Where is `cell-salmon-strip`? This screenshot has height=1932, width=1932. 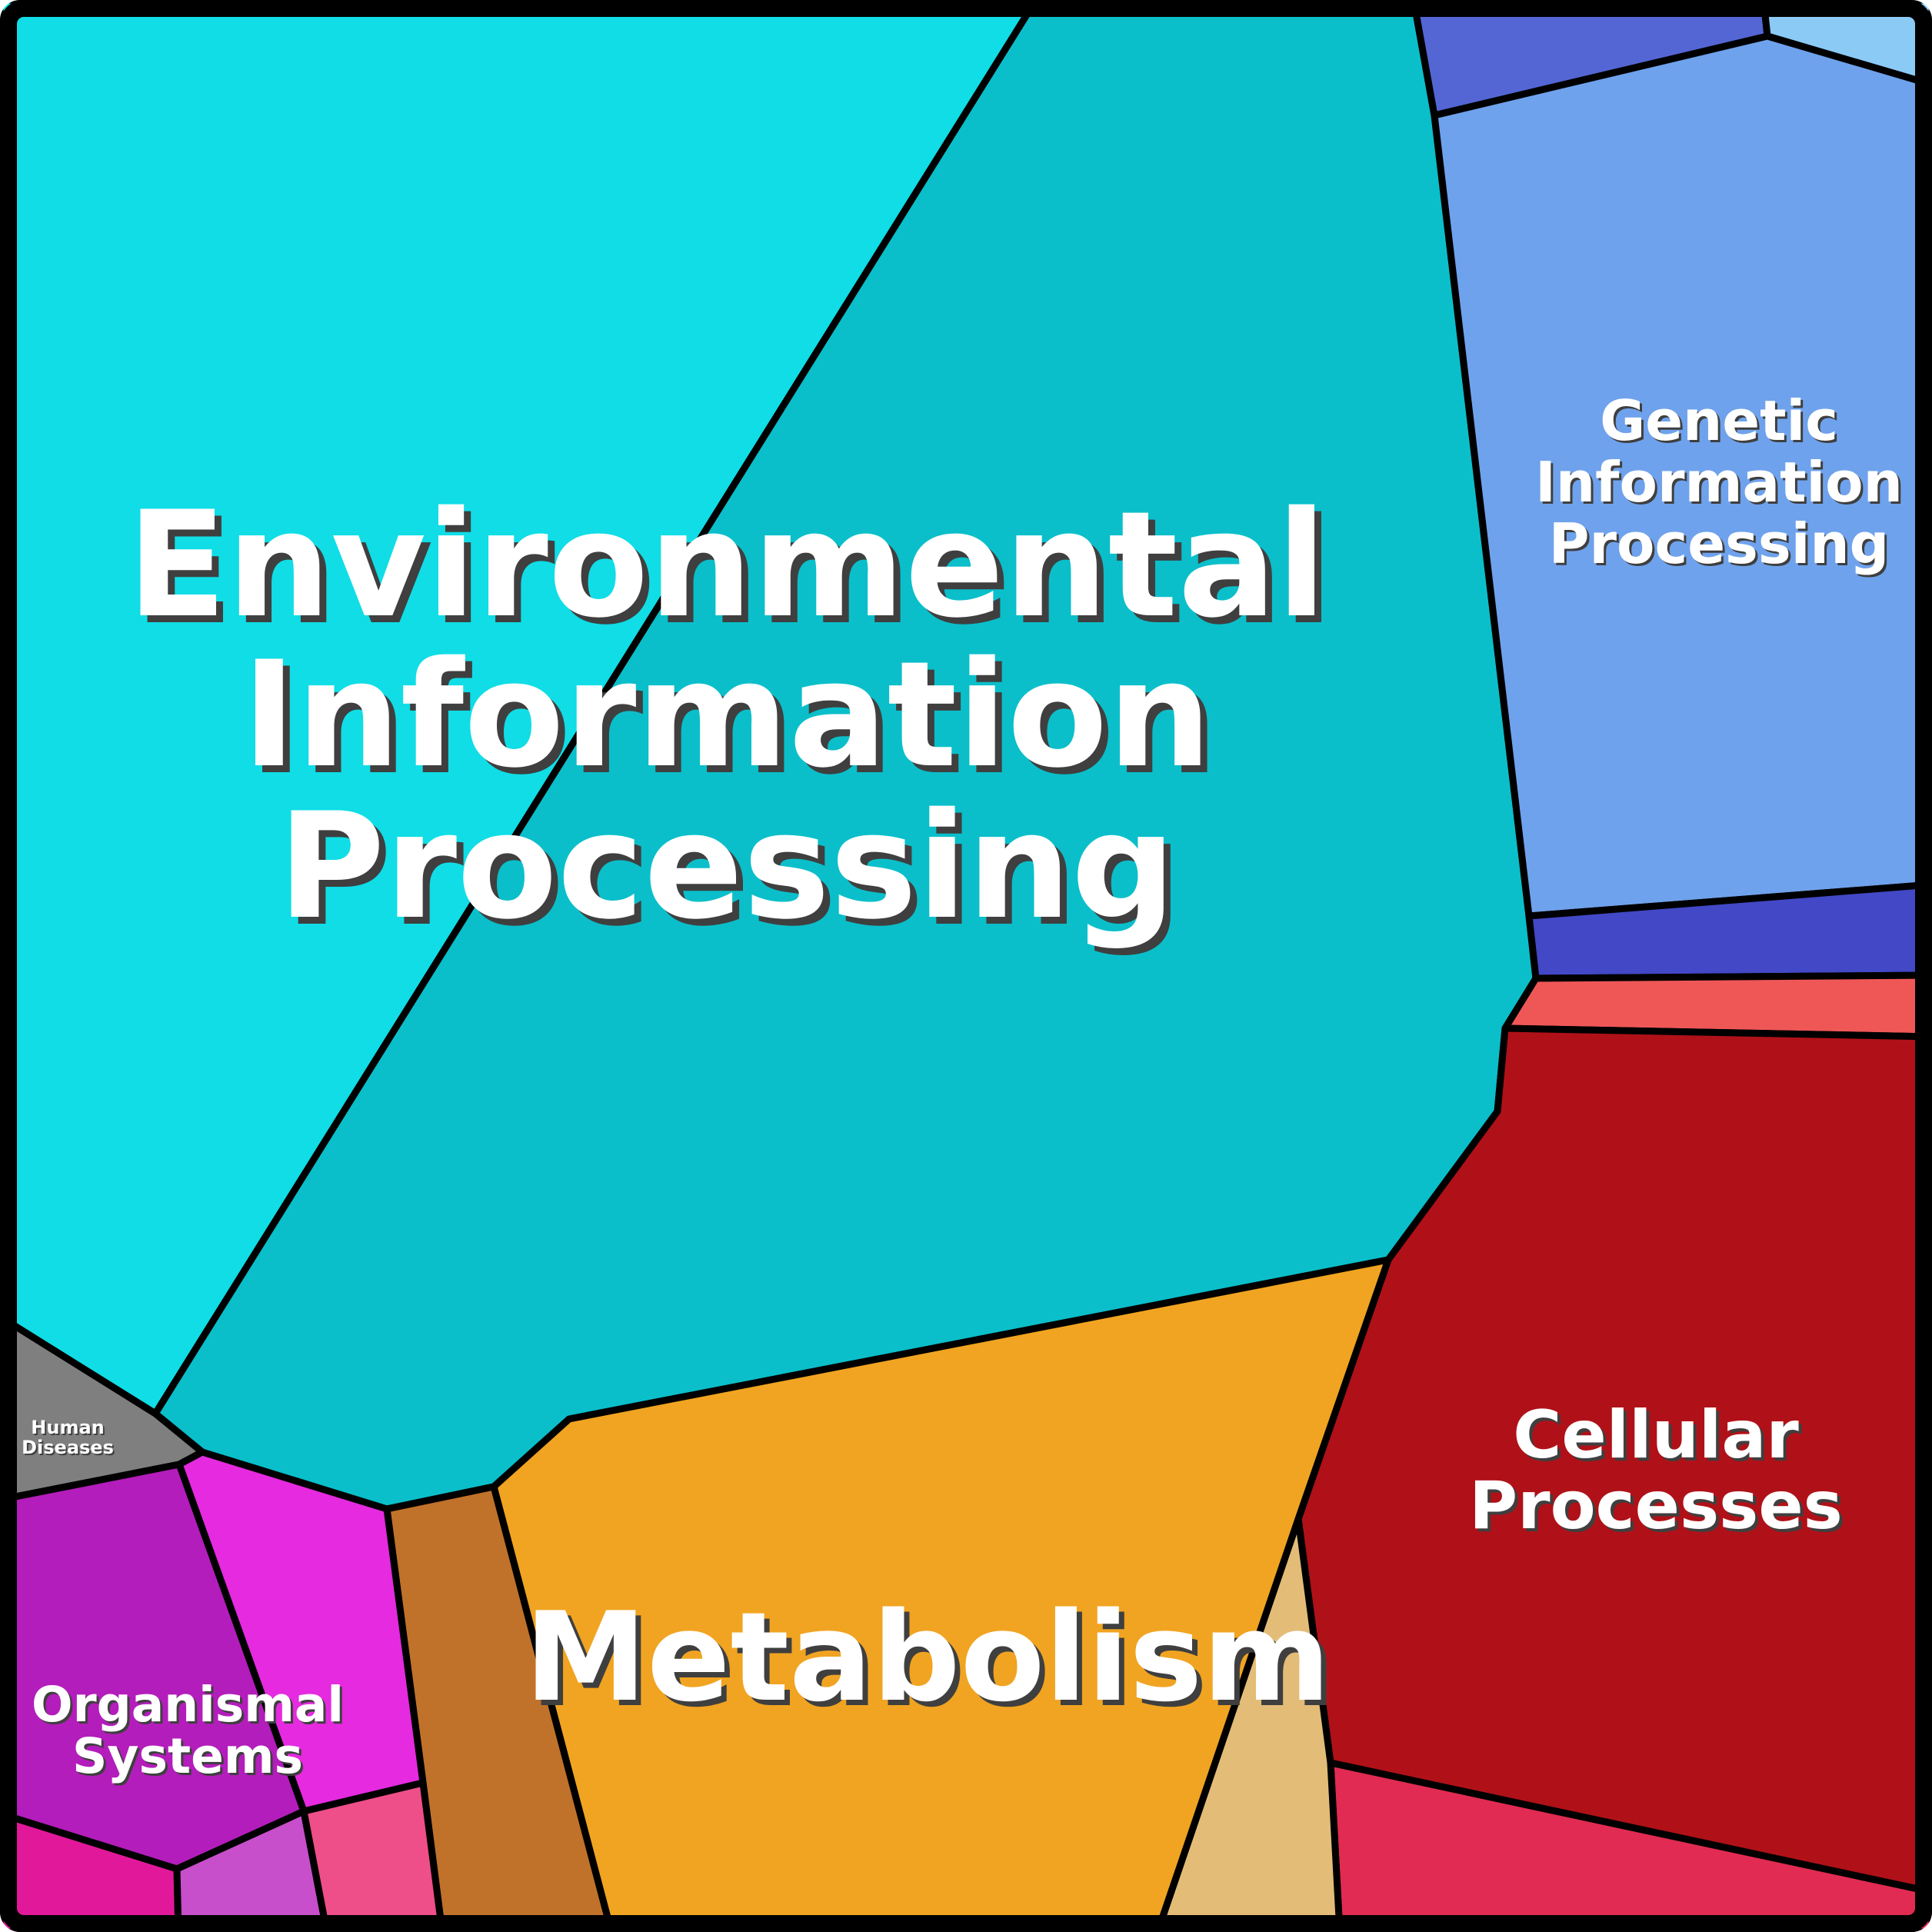 cell-salmon-strip is located at coordinates (1716, 1006).